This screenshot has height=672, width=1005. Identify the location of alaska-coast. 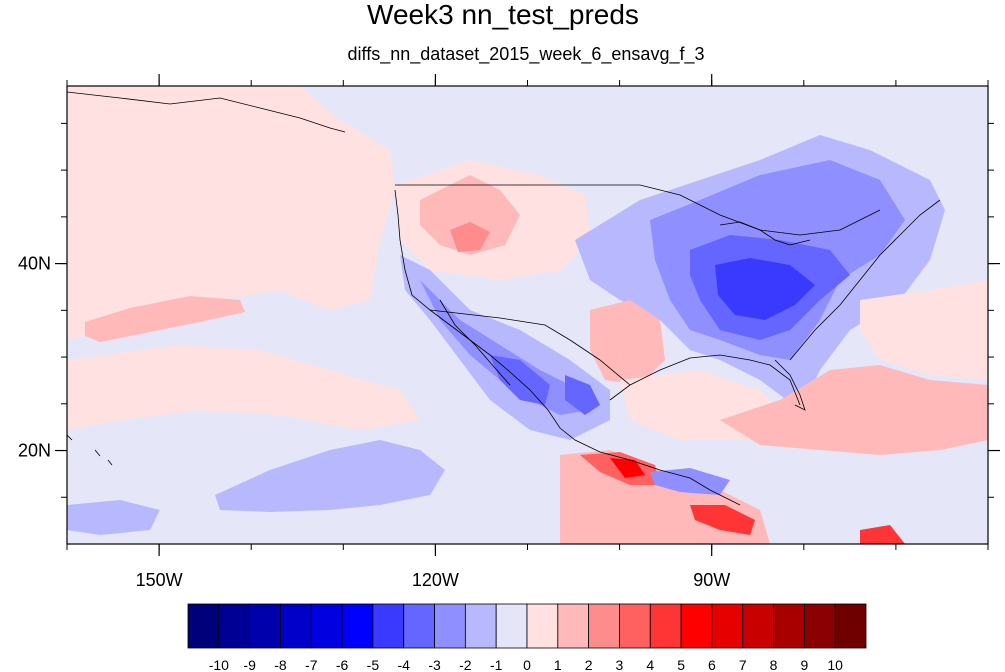
(206, 112).